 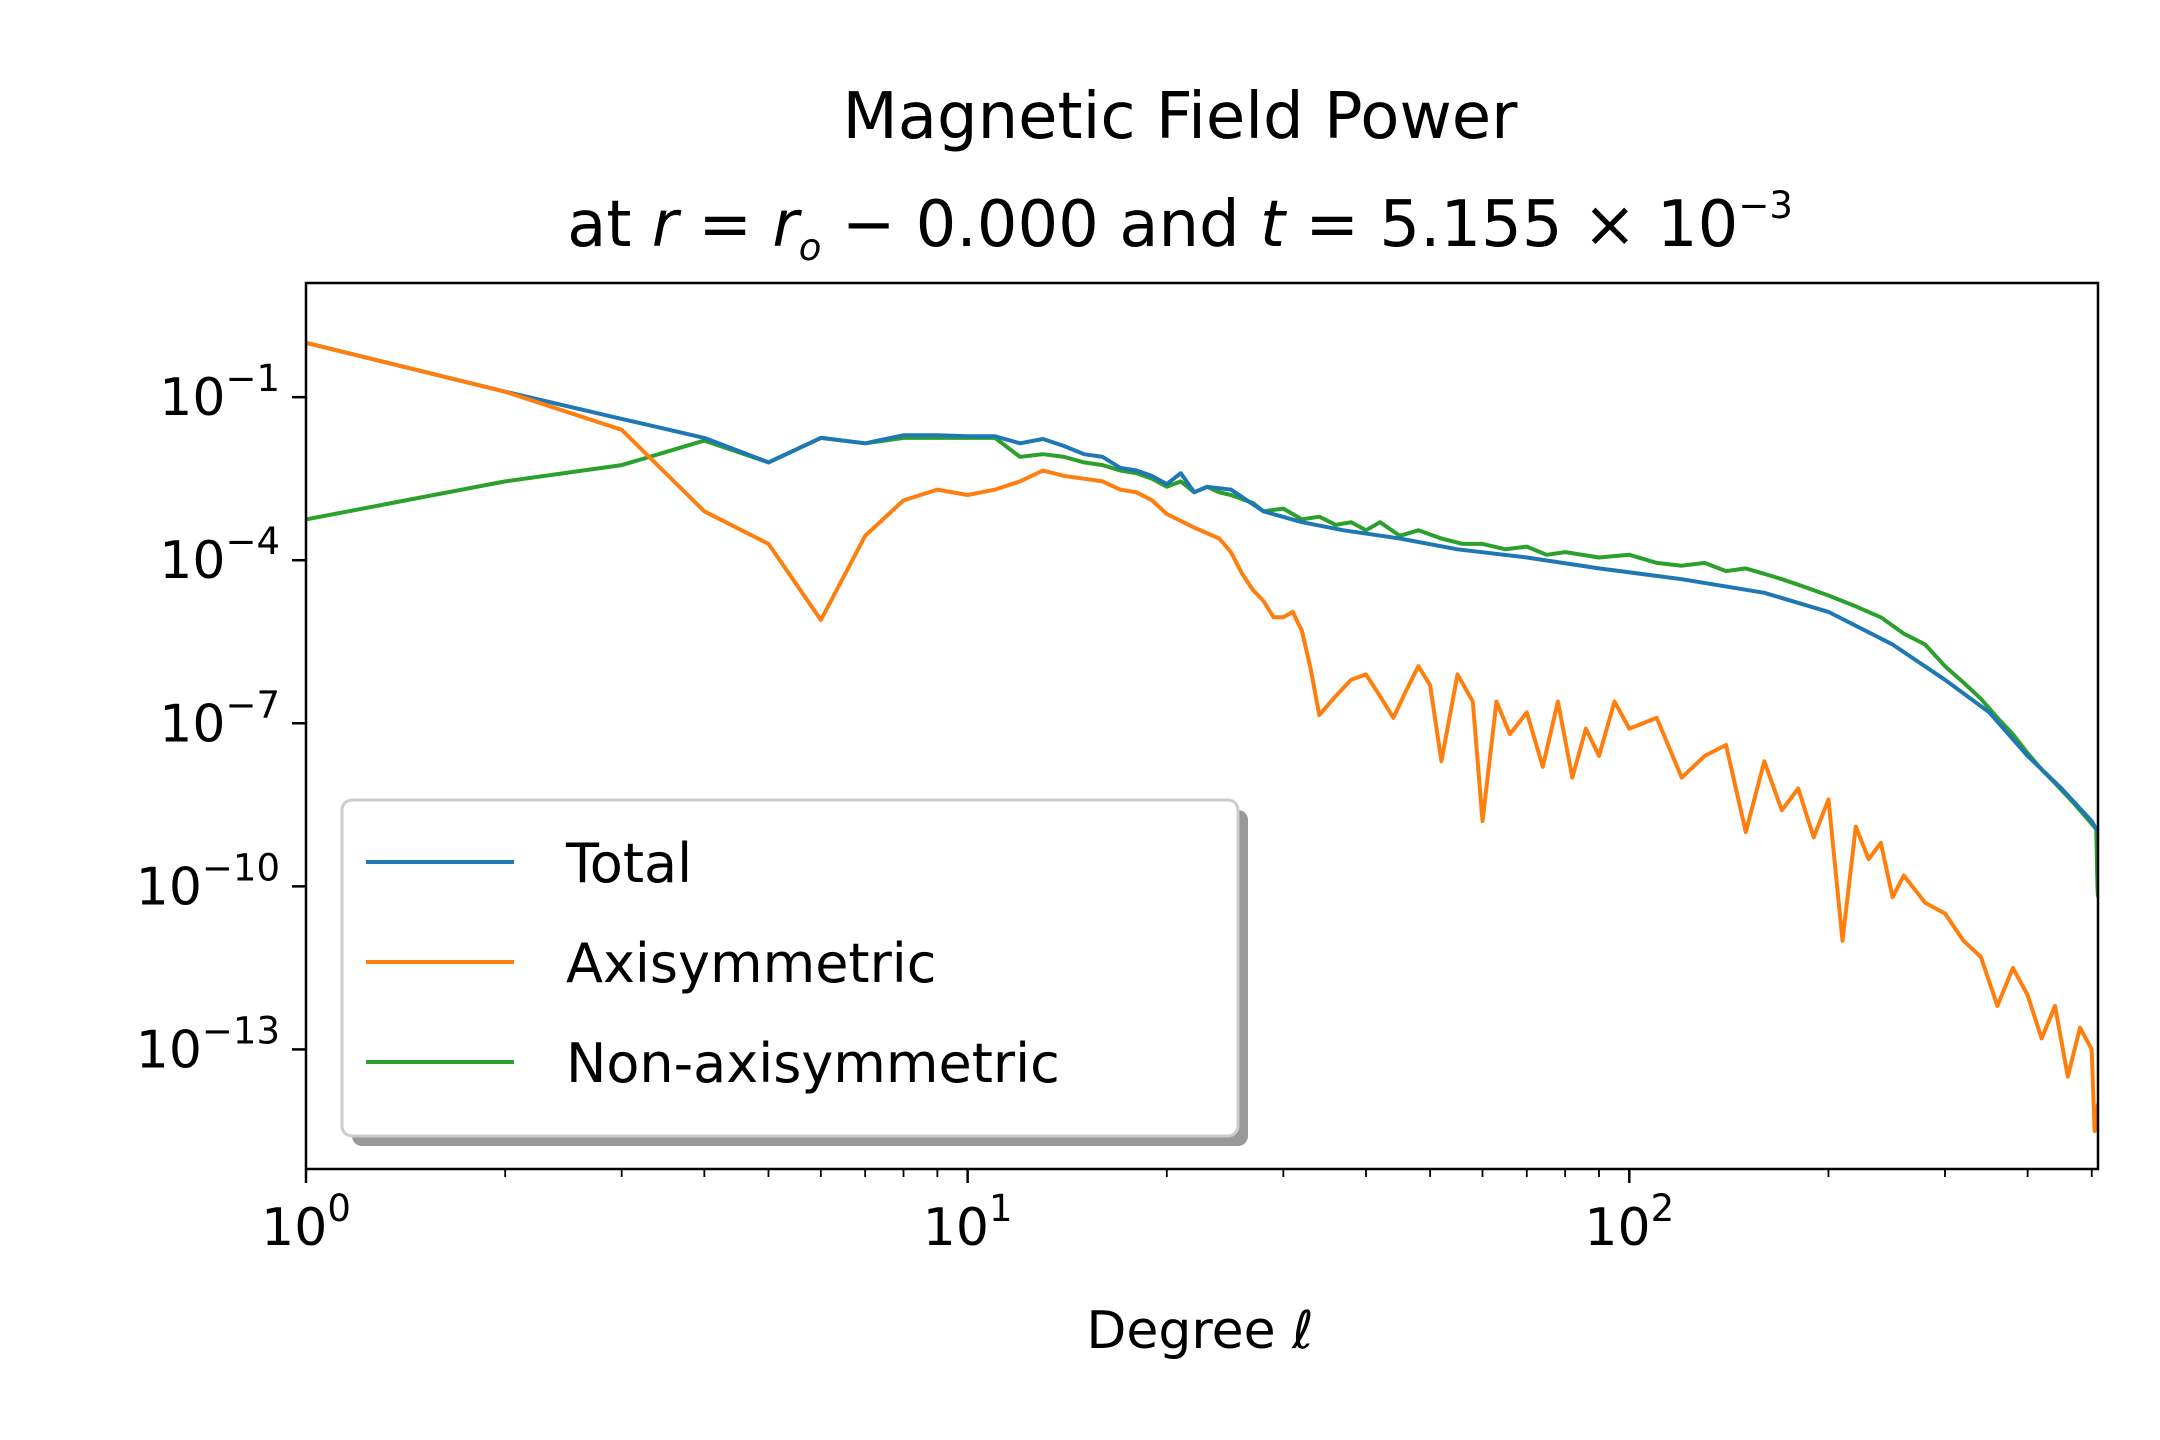 What do you see at coordinates (1629, 1222) in the screenshot?
I see `x-tick-label: 10²` at bounding box center [1629, 1222].